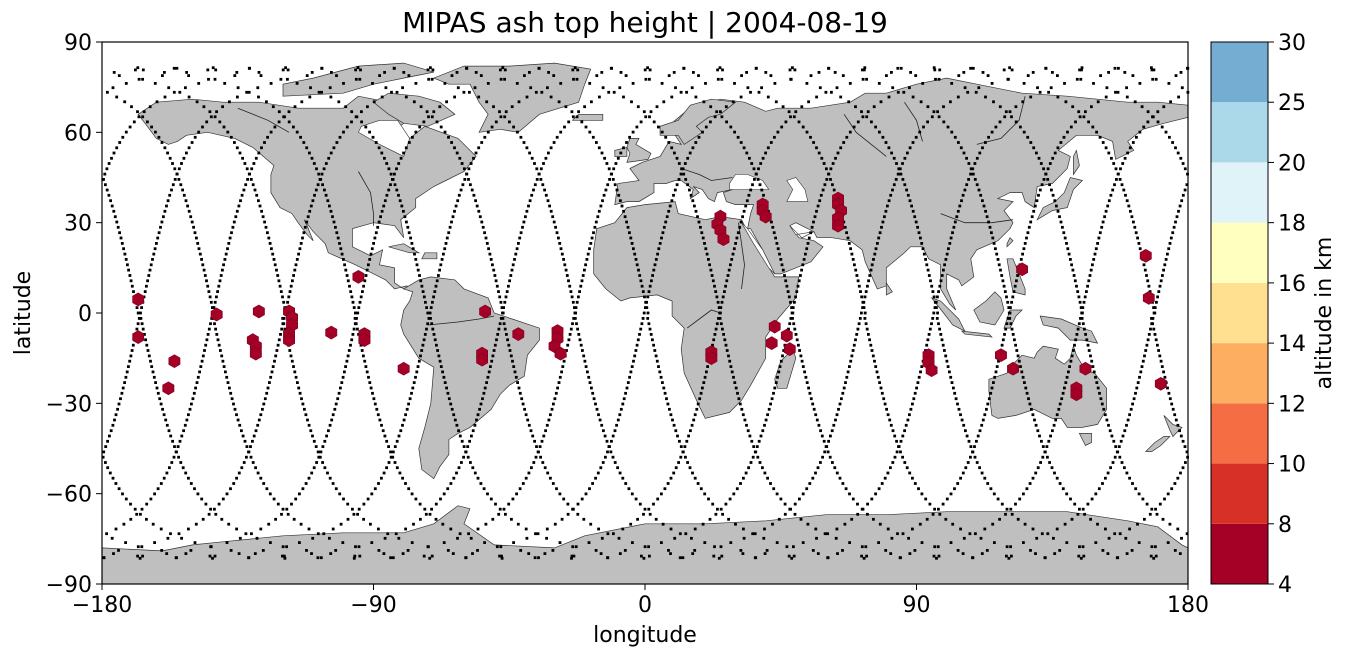 The height and width of the screenshot is (657, 1345). I want to click on colorbar-tick-label: 25, so click(1292, 103).